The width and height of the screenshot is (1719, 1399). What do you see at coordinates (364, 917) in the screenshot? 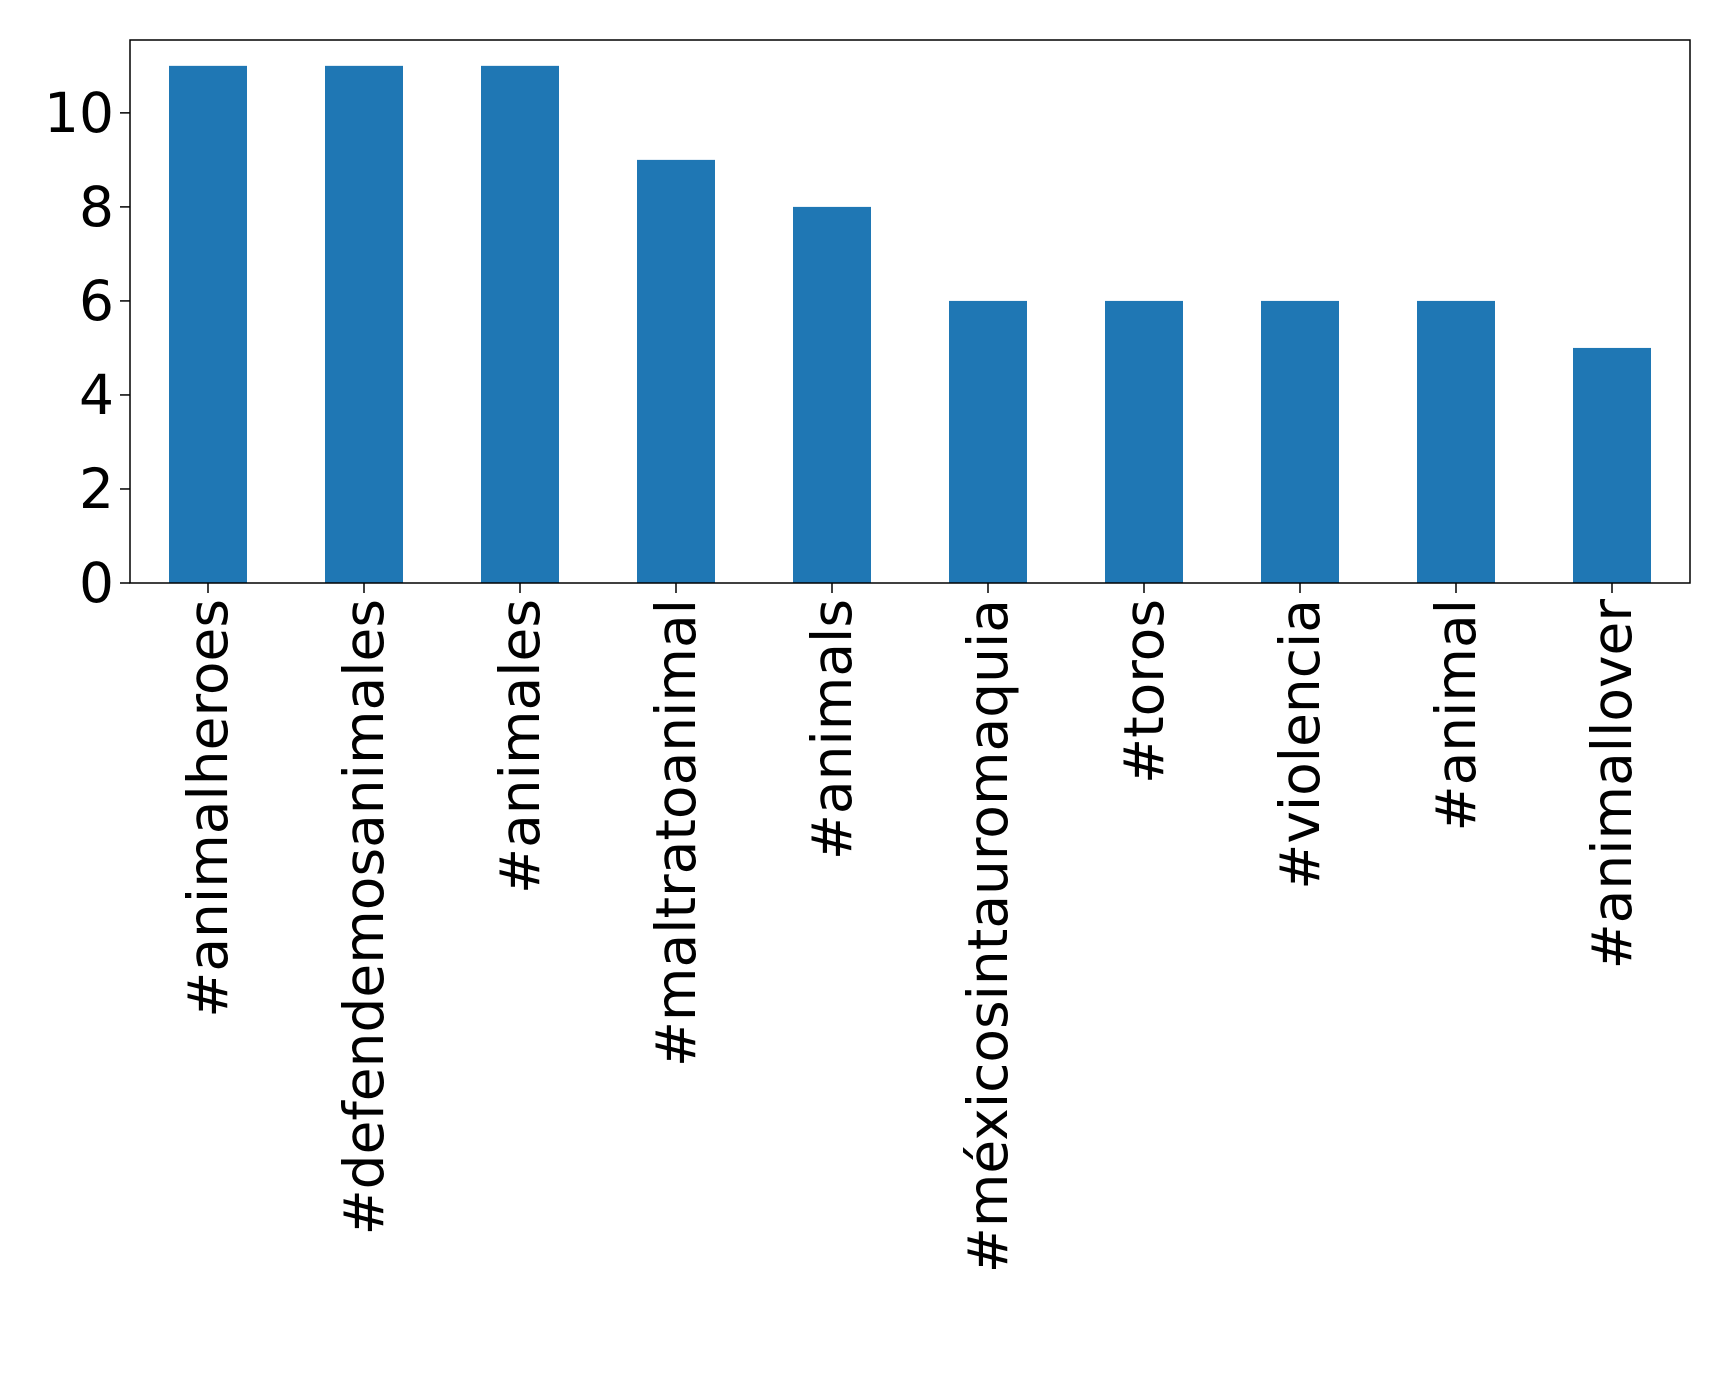
I see `x-tick-label: #defendemosanimales` at bounding box center [364, 917].